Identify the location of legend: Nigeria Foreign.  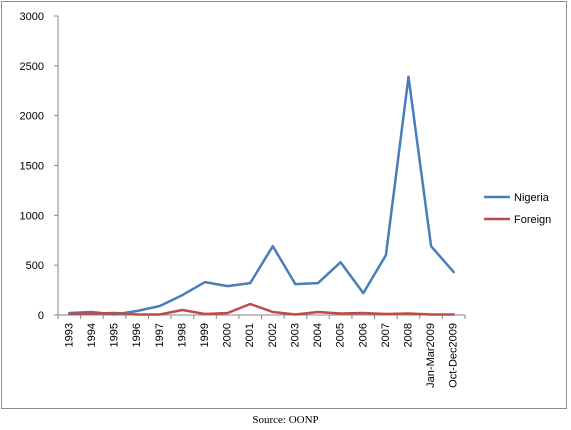
(517, 209).